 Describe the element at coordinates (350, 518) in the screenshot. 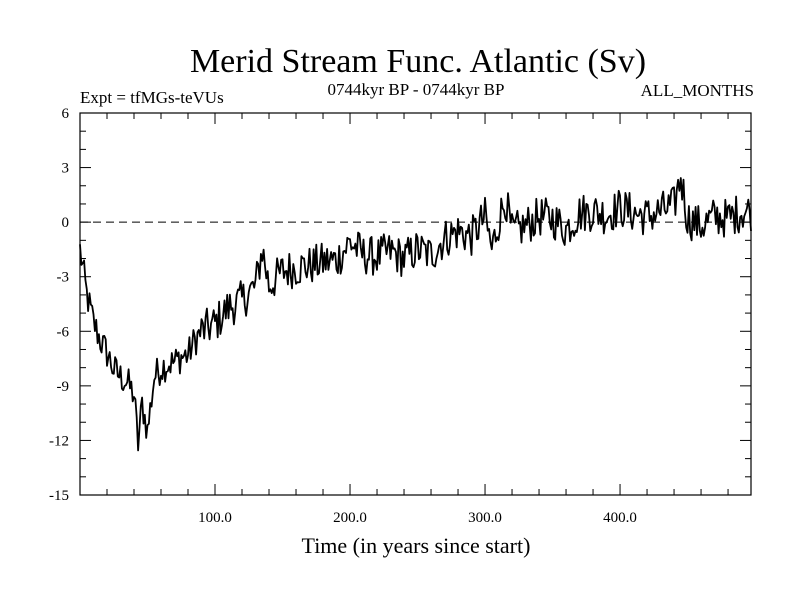

I see `x-tick-label: 200.0` at that location.